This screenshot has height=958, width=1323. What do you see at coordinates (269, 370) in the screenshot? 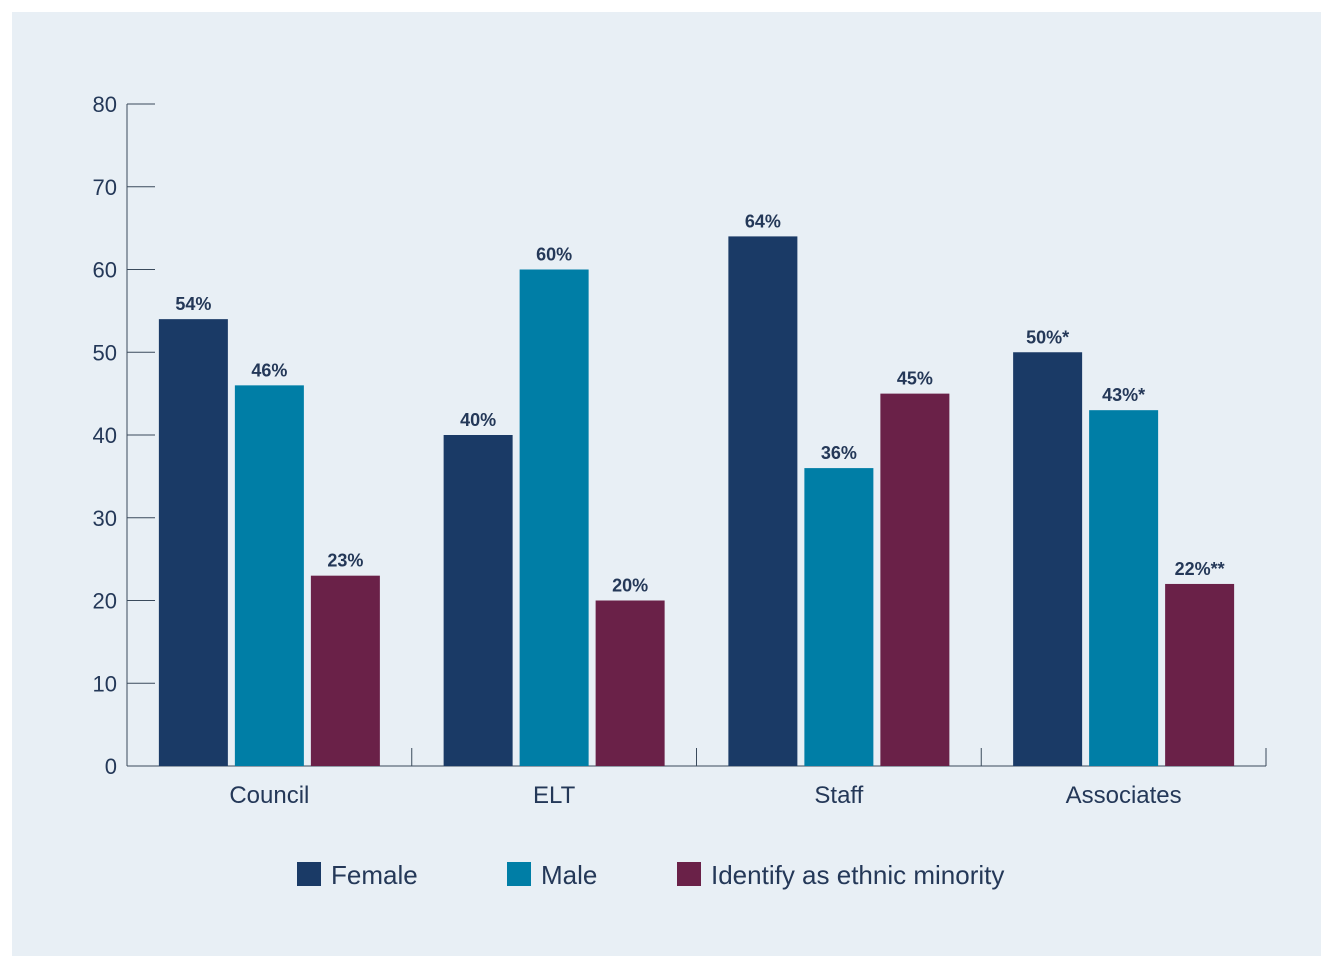
I see `data-label: 46%` at bounding box center [269, 370].